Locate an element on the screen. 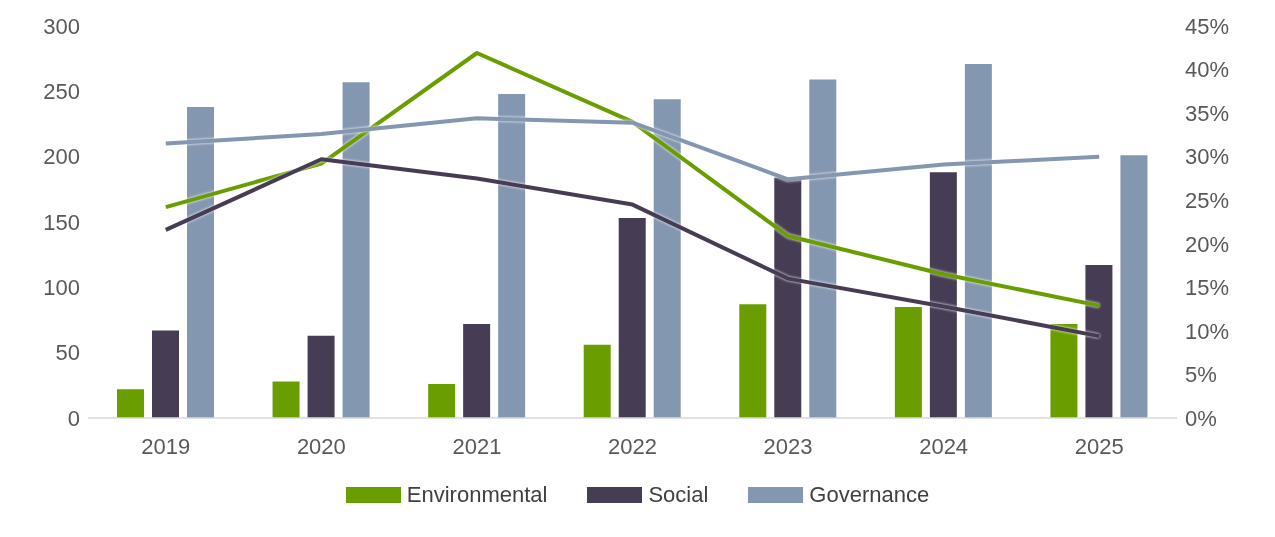  y2-tick-label: 0% is located at coordinates (1201, 418).